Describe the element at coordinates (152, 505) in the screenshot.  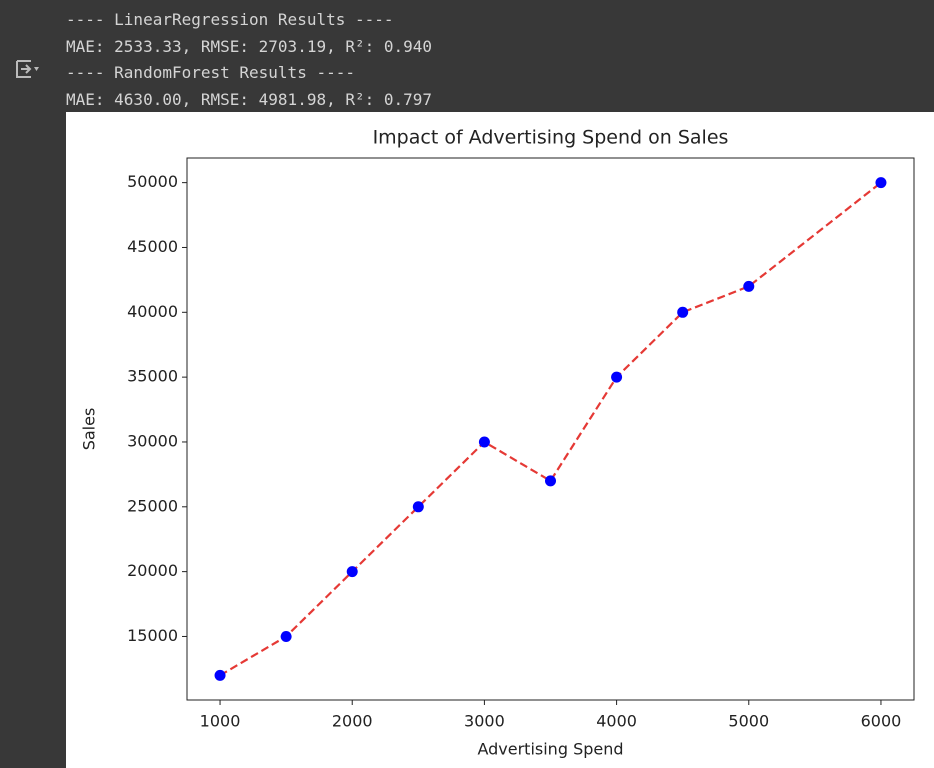
I see `y-tick-label: 25000` at that location.